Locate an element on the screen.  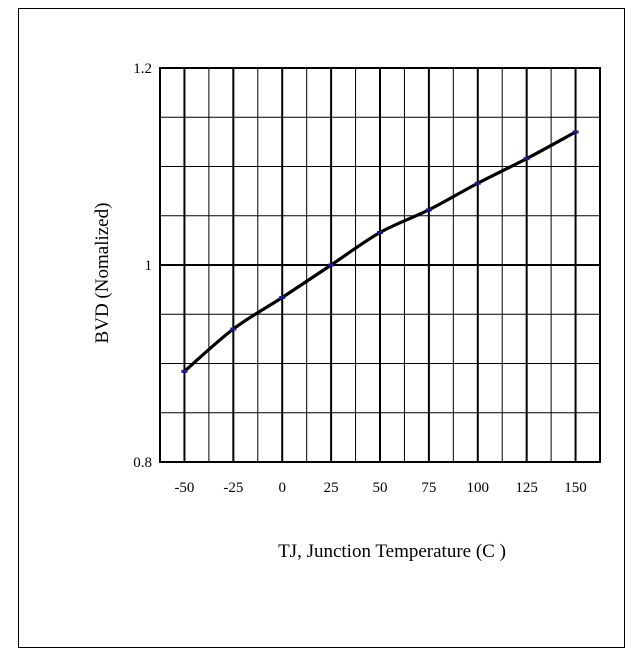
y-tick-labels: 0.8 1 1.2 is located at coordinates (142, 266).